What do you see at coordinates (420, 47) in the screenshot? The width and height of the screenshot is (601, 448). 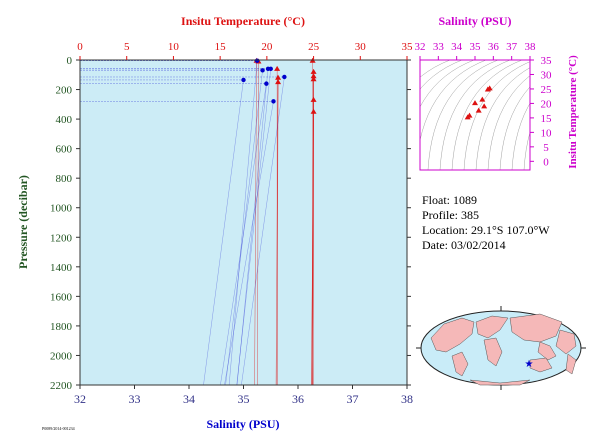 I see `inset-salinity-tick-label: 32` at bounding box center [420, 47].